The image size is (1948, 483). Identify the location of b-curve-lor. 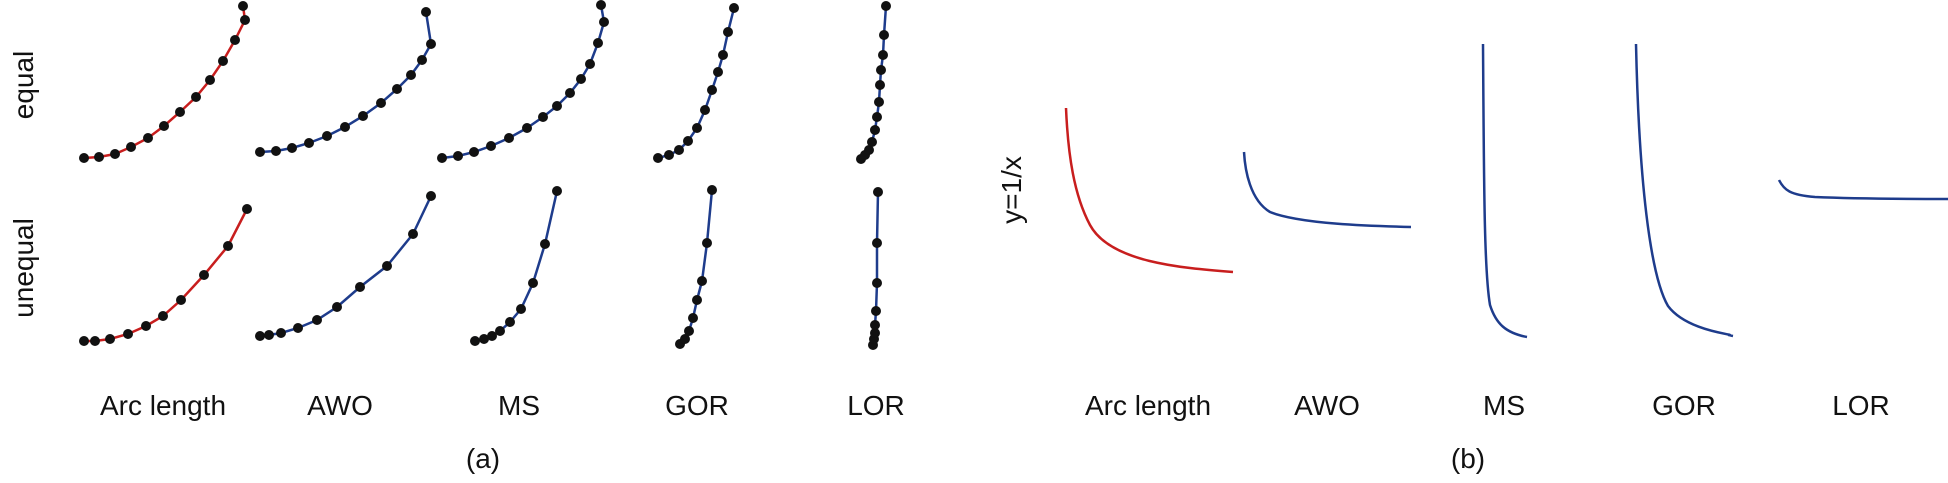
(1862, 190).